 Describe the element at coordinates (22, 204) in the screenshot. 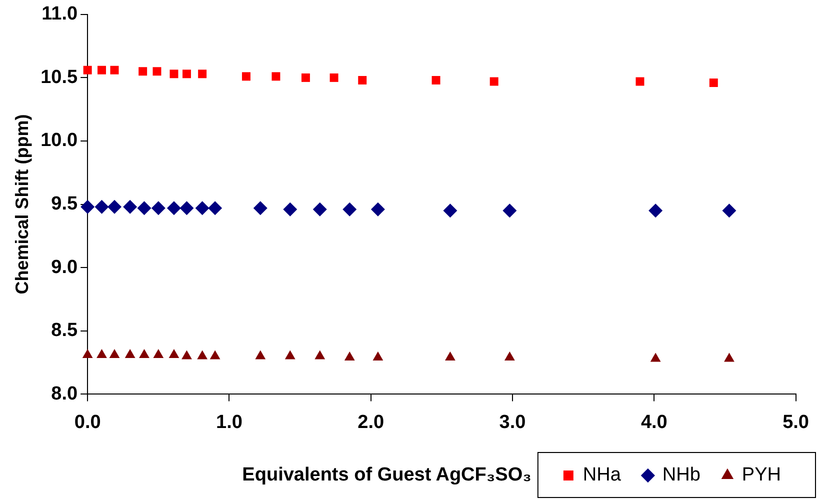

I see `y-axis-title: Chemical Shift (ppm)` at that location.